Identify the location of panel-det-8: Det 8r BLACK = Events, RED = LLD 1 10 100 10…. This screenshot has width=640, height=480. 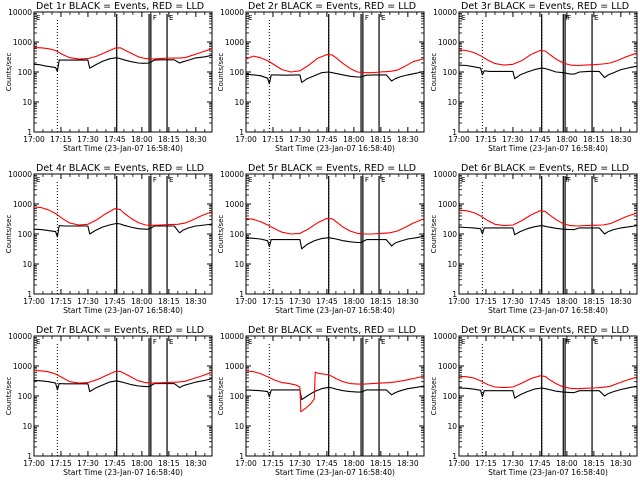
(321, 401).